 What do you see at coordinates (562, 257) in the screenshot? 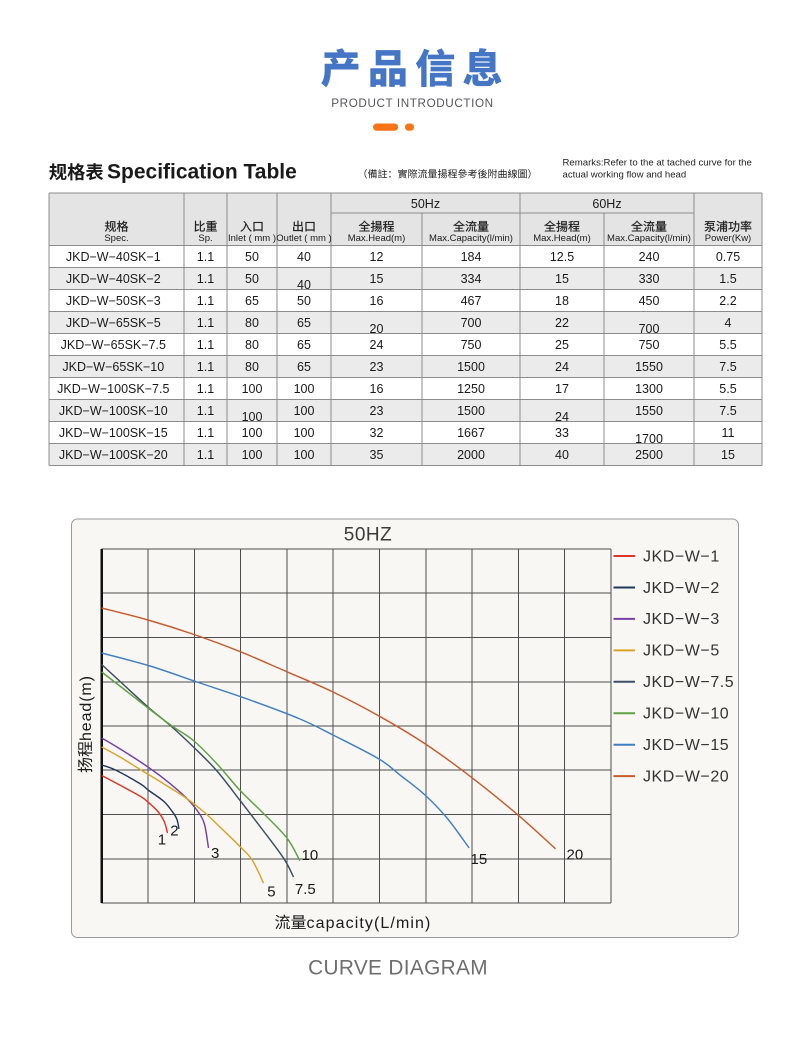
I see `svg-text: 12.5` at bounding box center [562, 257].